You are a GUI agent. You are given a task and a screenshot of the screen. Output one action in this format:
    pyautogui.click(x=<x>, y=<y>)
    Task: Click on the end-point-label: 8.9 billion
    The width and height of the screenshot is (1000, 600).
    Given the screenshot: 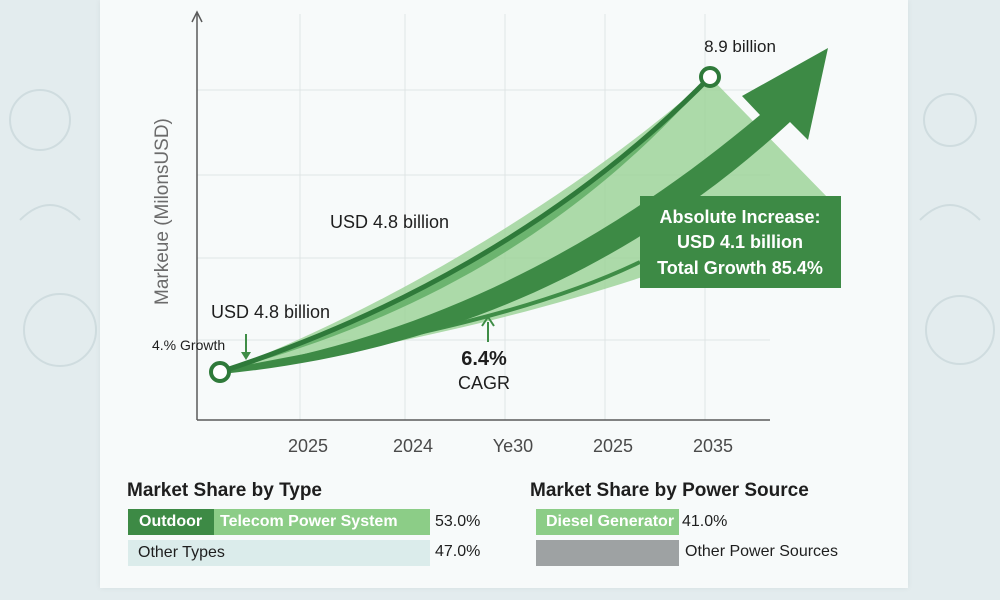 What is the action you would take?
    pyautogui.click(x=740, y=46)
    